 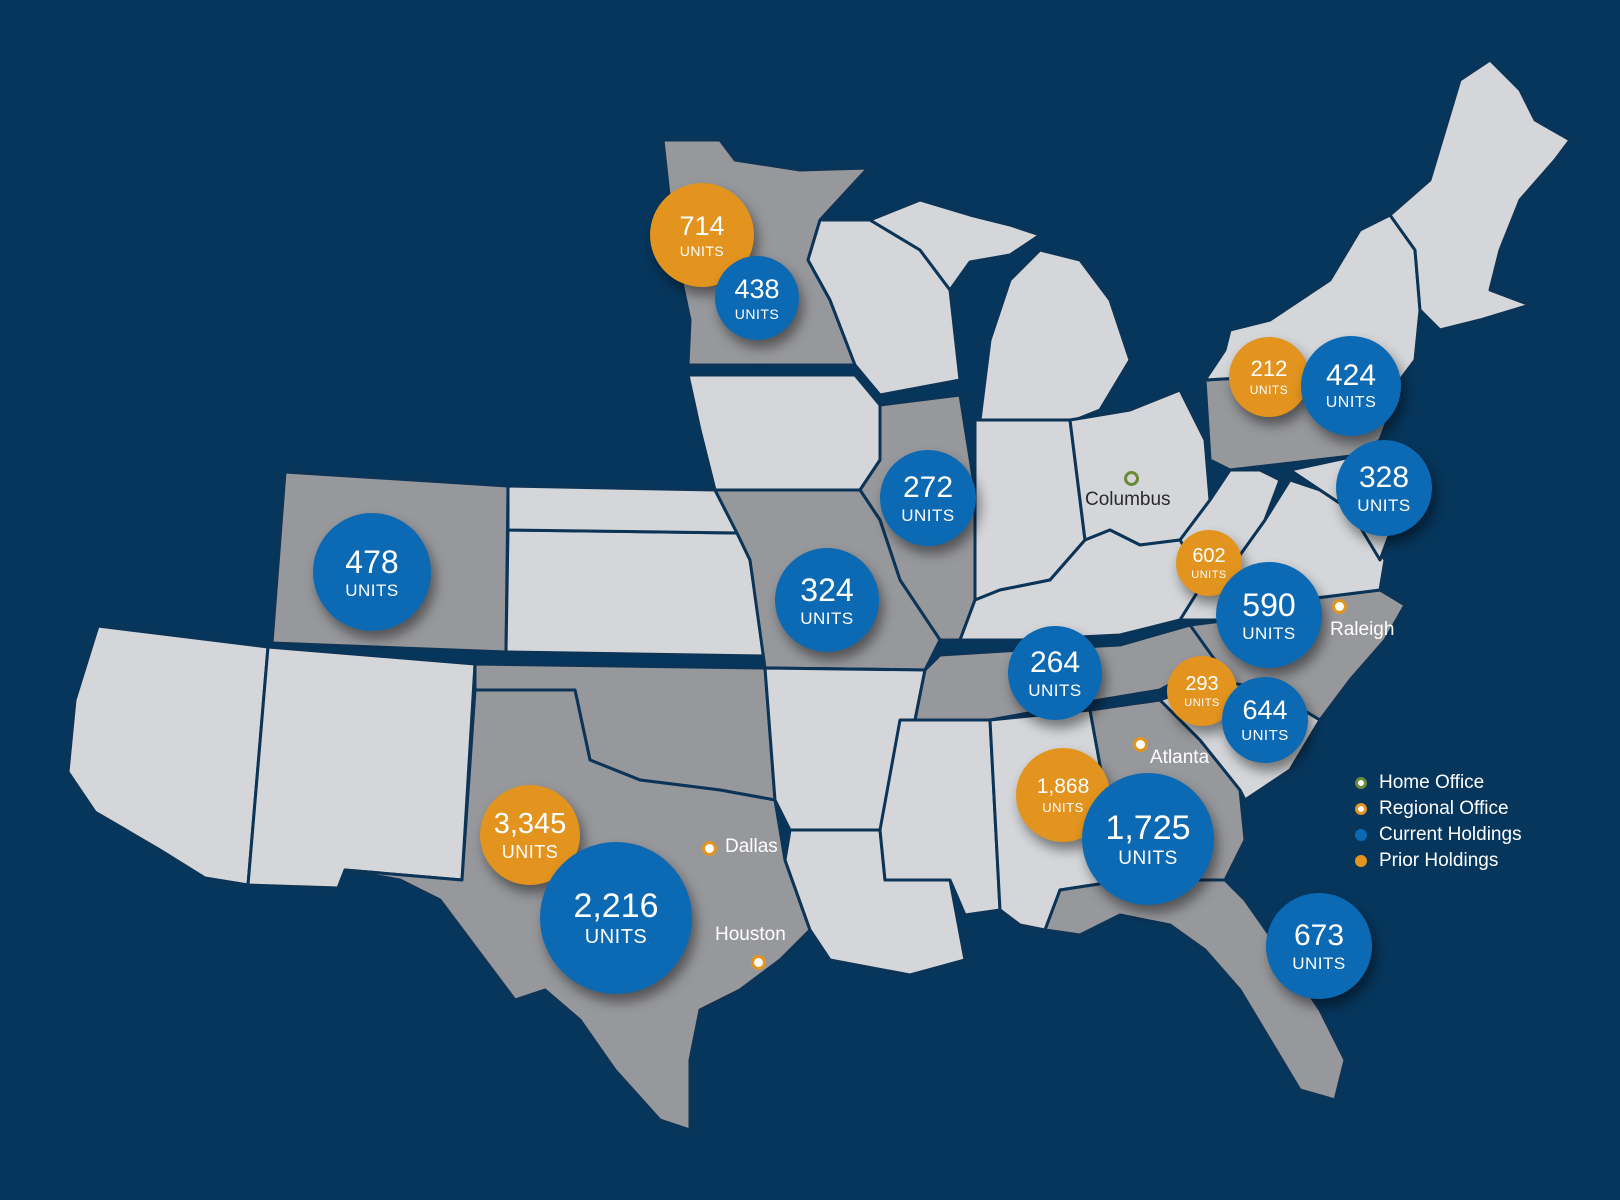 What do you see at coordinates (361, 767) in the screenshot?
I see `state-new-mexico` at bounding box center [361, 767].